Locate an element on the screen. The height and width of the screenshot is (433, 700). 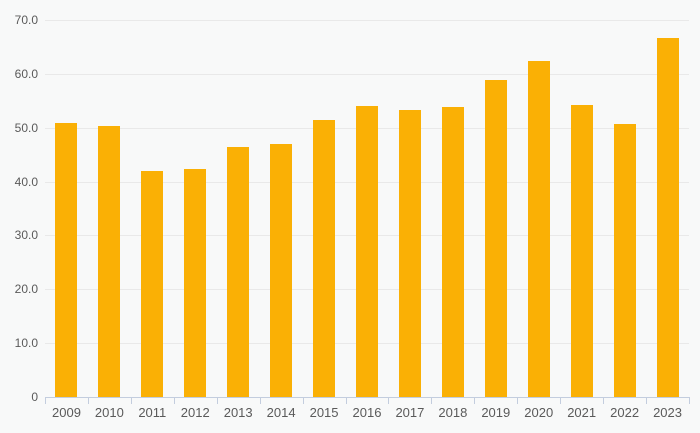
x-axis-label-2010: 2010 is located at coordinates (109, 412).